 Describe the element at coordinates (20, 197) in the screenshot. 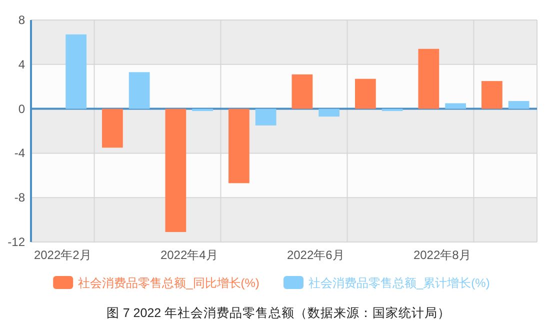

I see `y-tick-label: -8` at that location.